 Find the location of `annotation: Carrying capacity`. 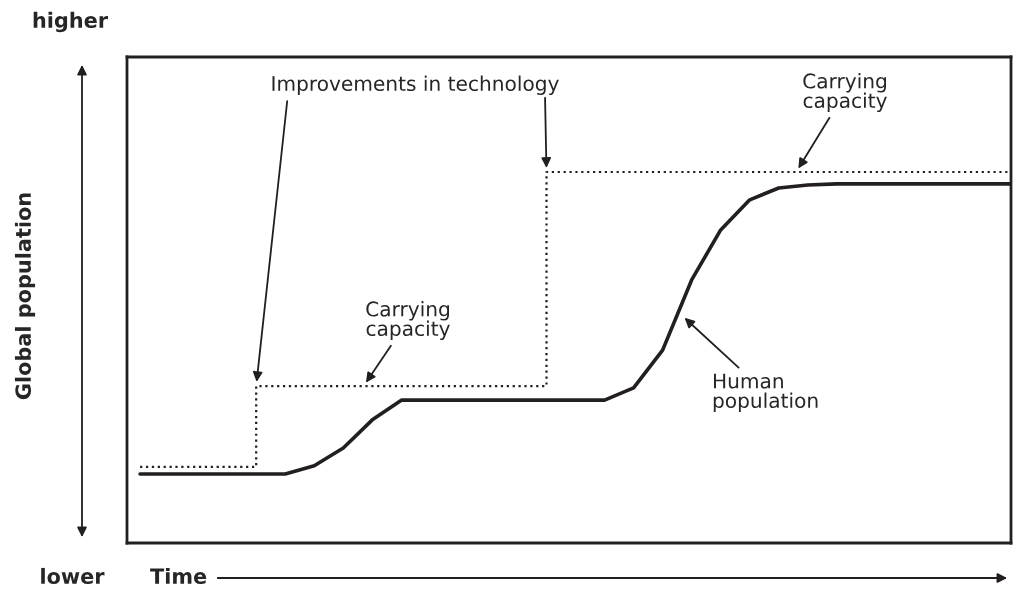

annotation: Carrying capacity is located at coordinates (408, 320).